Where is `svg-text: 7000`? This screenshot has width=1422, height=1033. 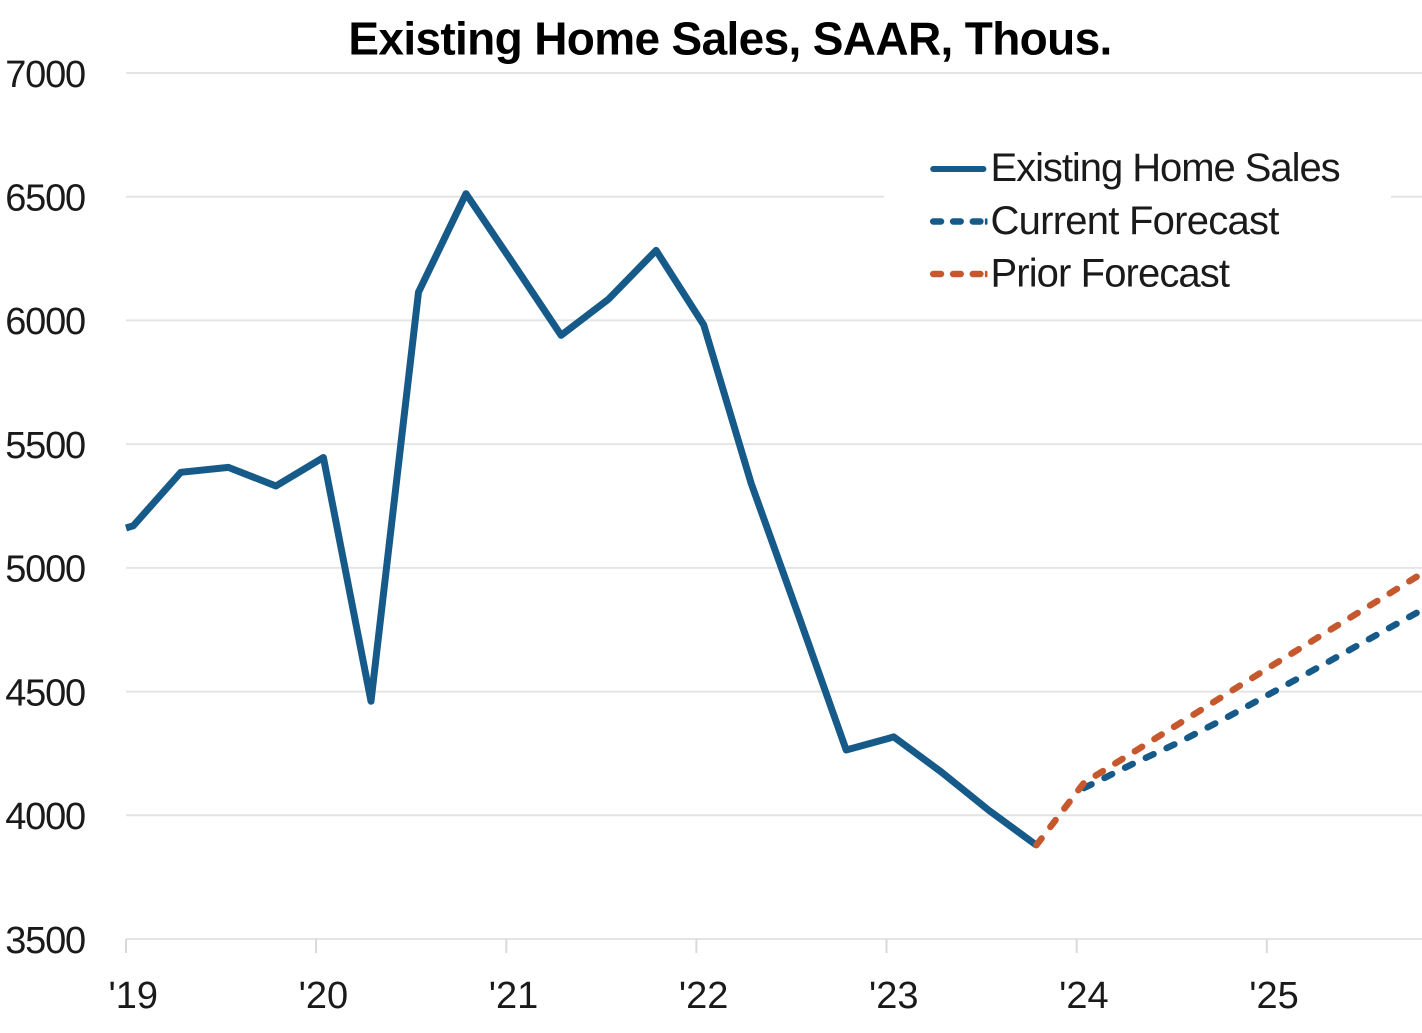 svg-text: 7000 is located at coordinates (45, 75).